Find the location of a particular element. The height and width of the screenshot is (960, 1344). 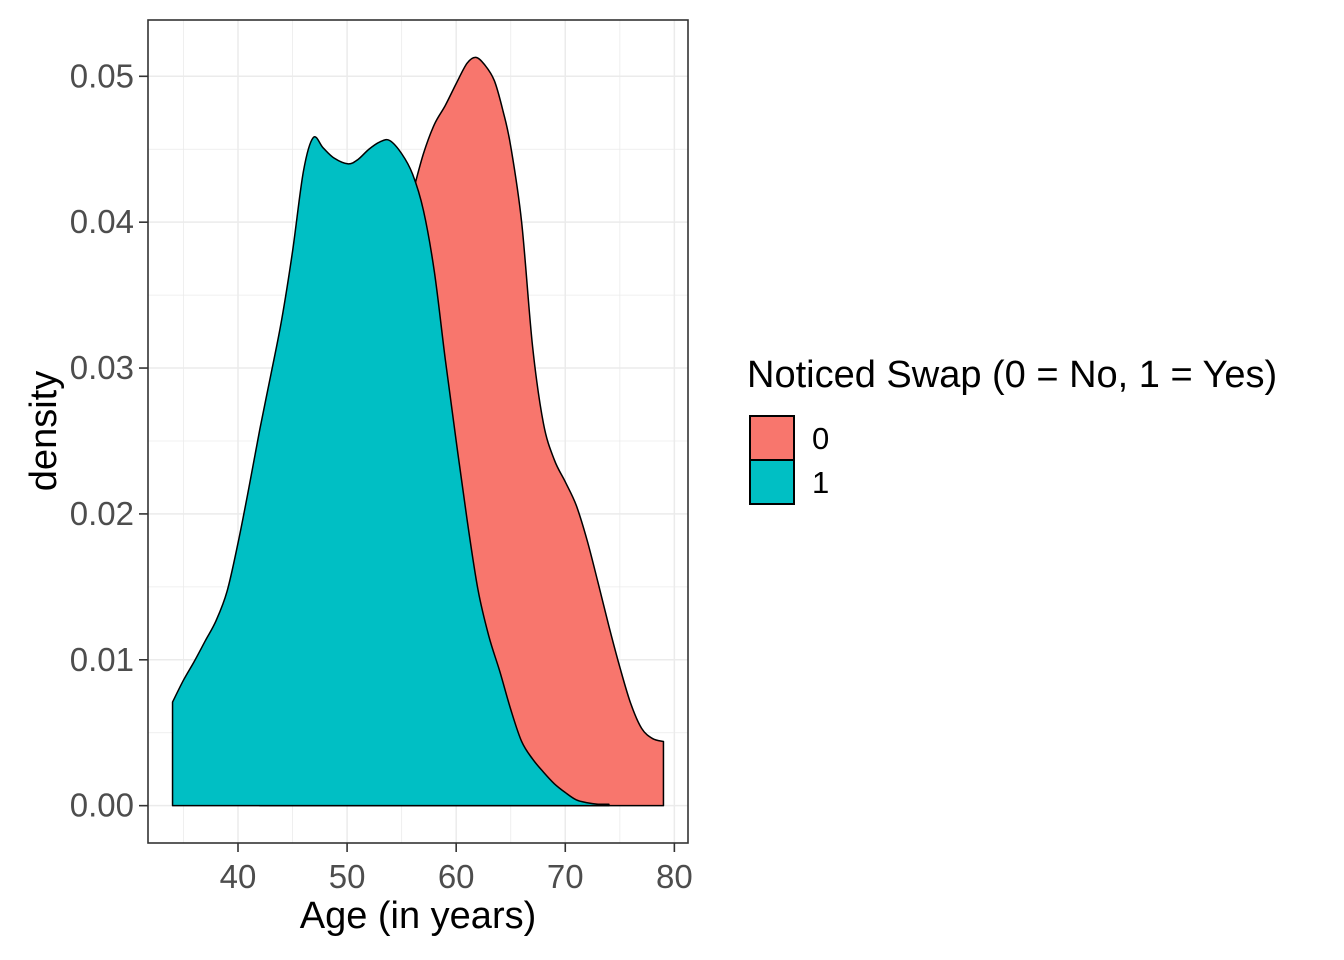

x-axis-title: Age (in years) is located at coordinates (418, 916).